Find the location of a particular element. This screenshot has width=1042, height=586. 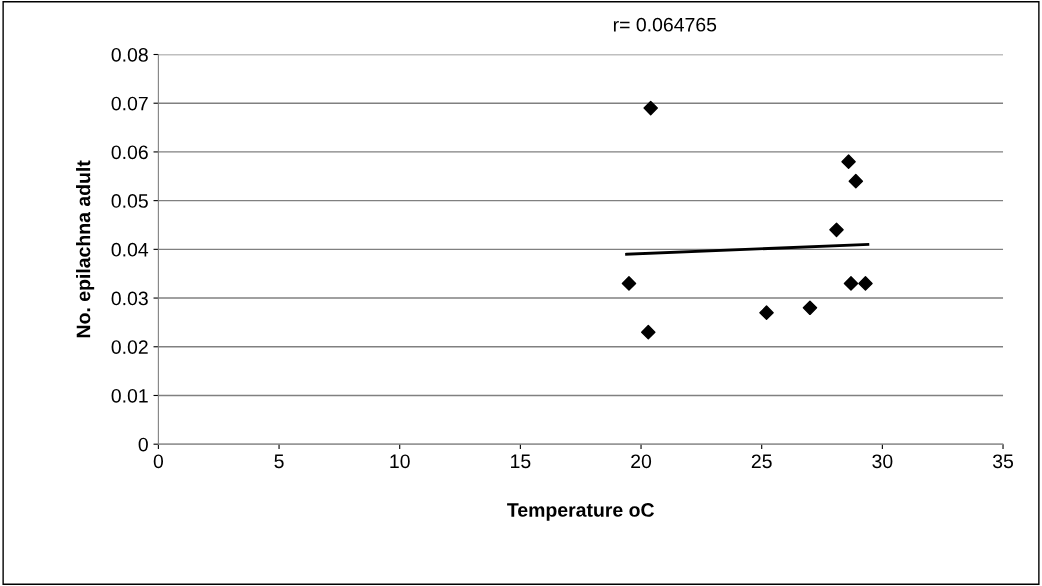

y-tick-label: 0.06 is located at coordinates (129, 152).